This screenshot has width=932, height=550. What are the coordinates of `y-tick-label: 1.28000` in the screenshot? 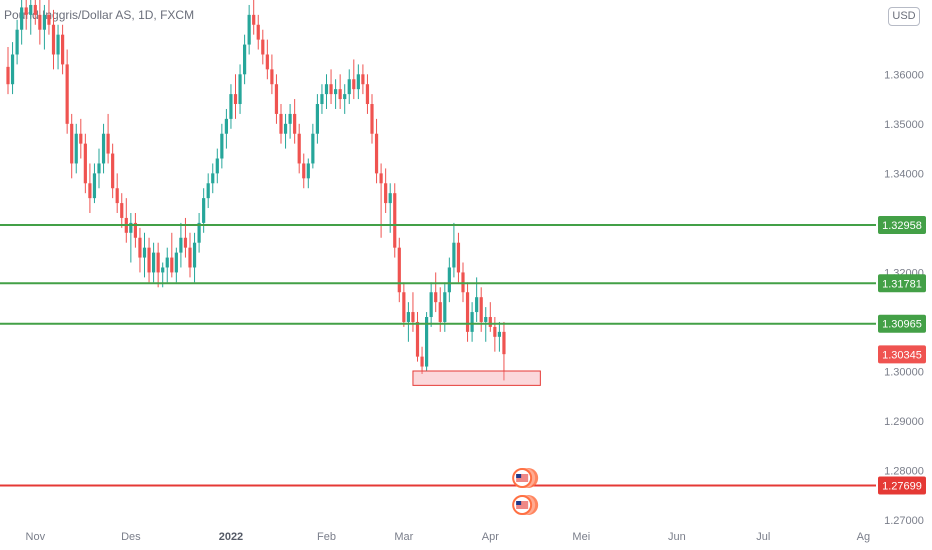 It's located at (904, 472).